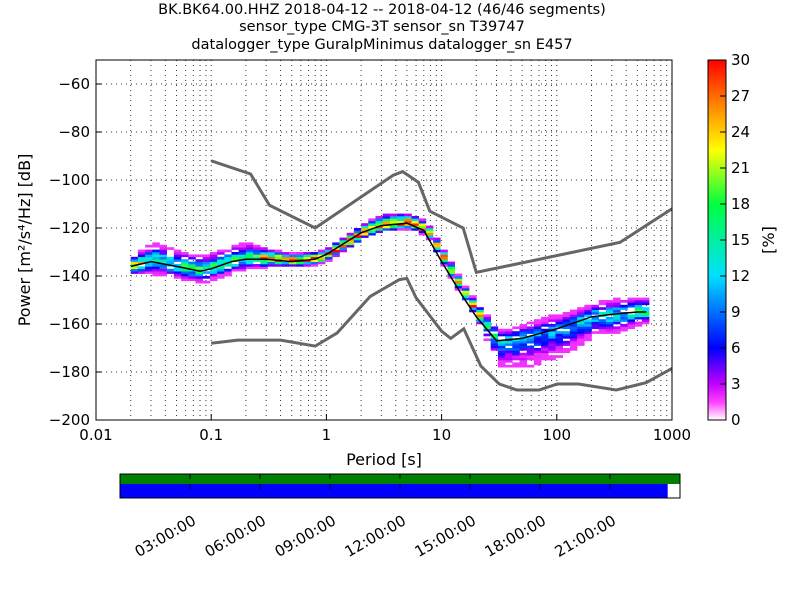 The width and height of the screenshot is (800, 600). Describe the element at coordinates (69, 420) in the screenshot. I see `y-tick-label: −200` at that location.